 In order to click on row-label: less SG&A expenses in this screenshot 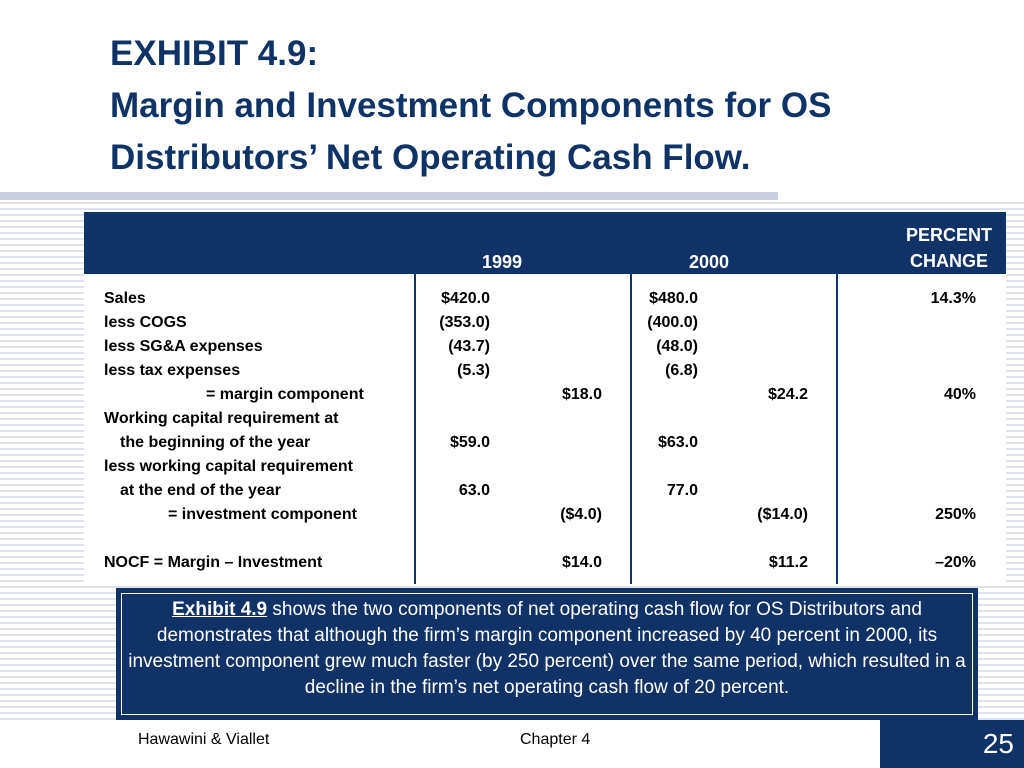, I will do `click(183, 346)`.